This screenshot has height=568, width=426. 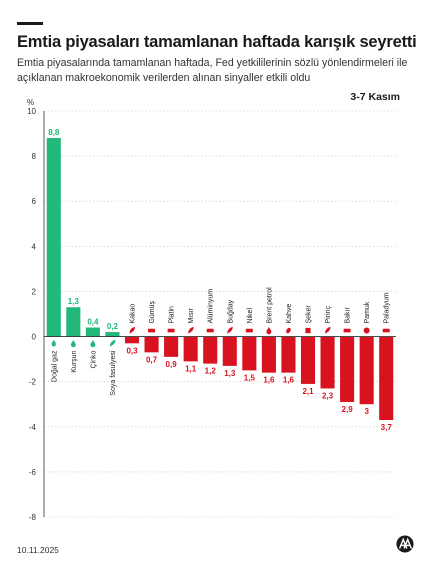 I want to click on value-label: 0,2, so click(x=113, y=326).